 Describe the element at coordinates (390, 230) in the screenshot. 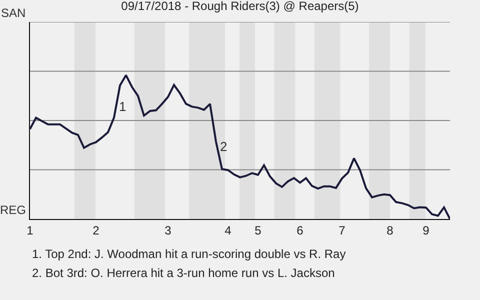

I see `x-tick-label: 8` at that location.